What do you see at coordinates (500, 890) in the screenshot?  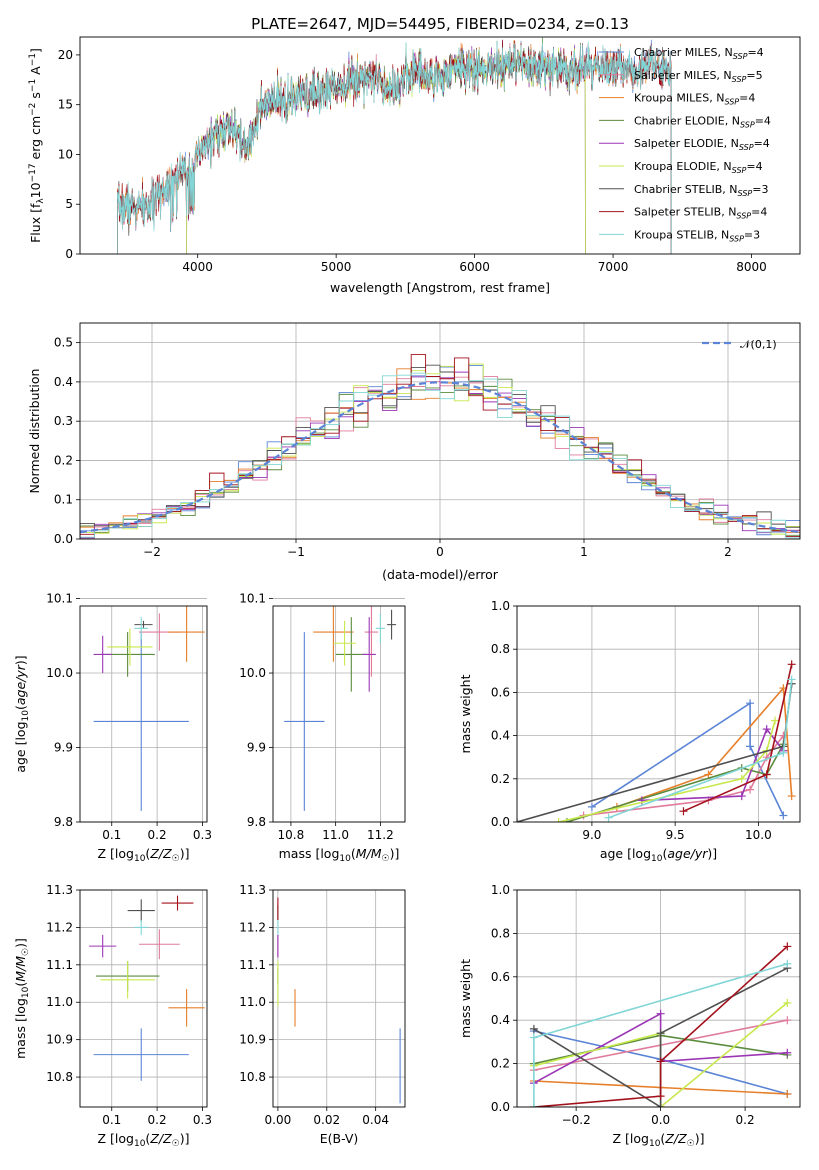 I see `y-tick-label: 1.0` at bounding box center [500, 890].